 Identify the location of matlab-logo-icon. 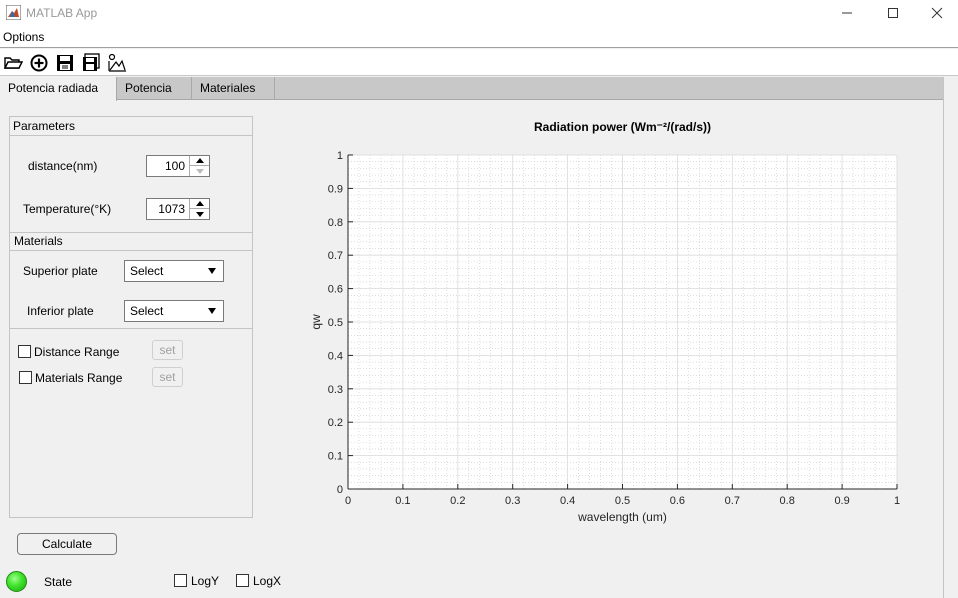
(13, 12).